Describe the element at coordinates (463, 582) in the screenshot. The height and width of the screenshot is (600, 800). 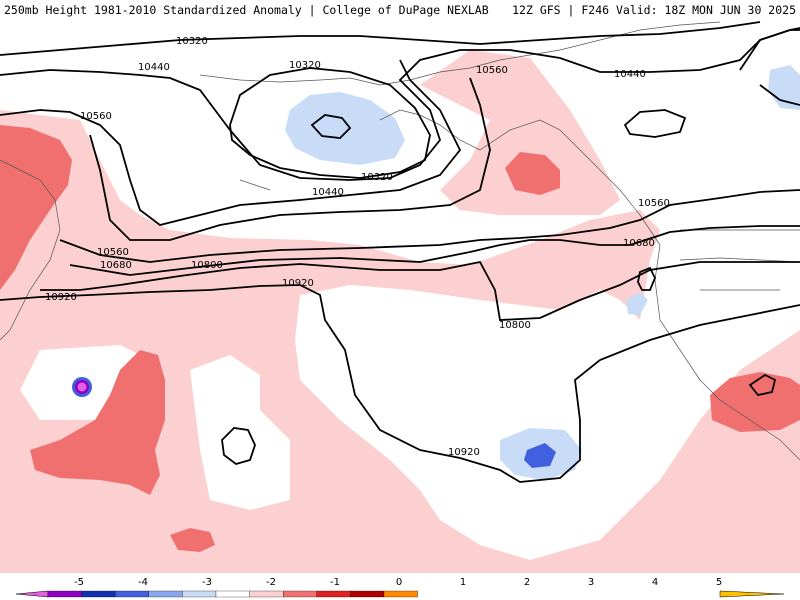
I see `colorbar-tick-label: 1` at that location.